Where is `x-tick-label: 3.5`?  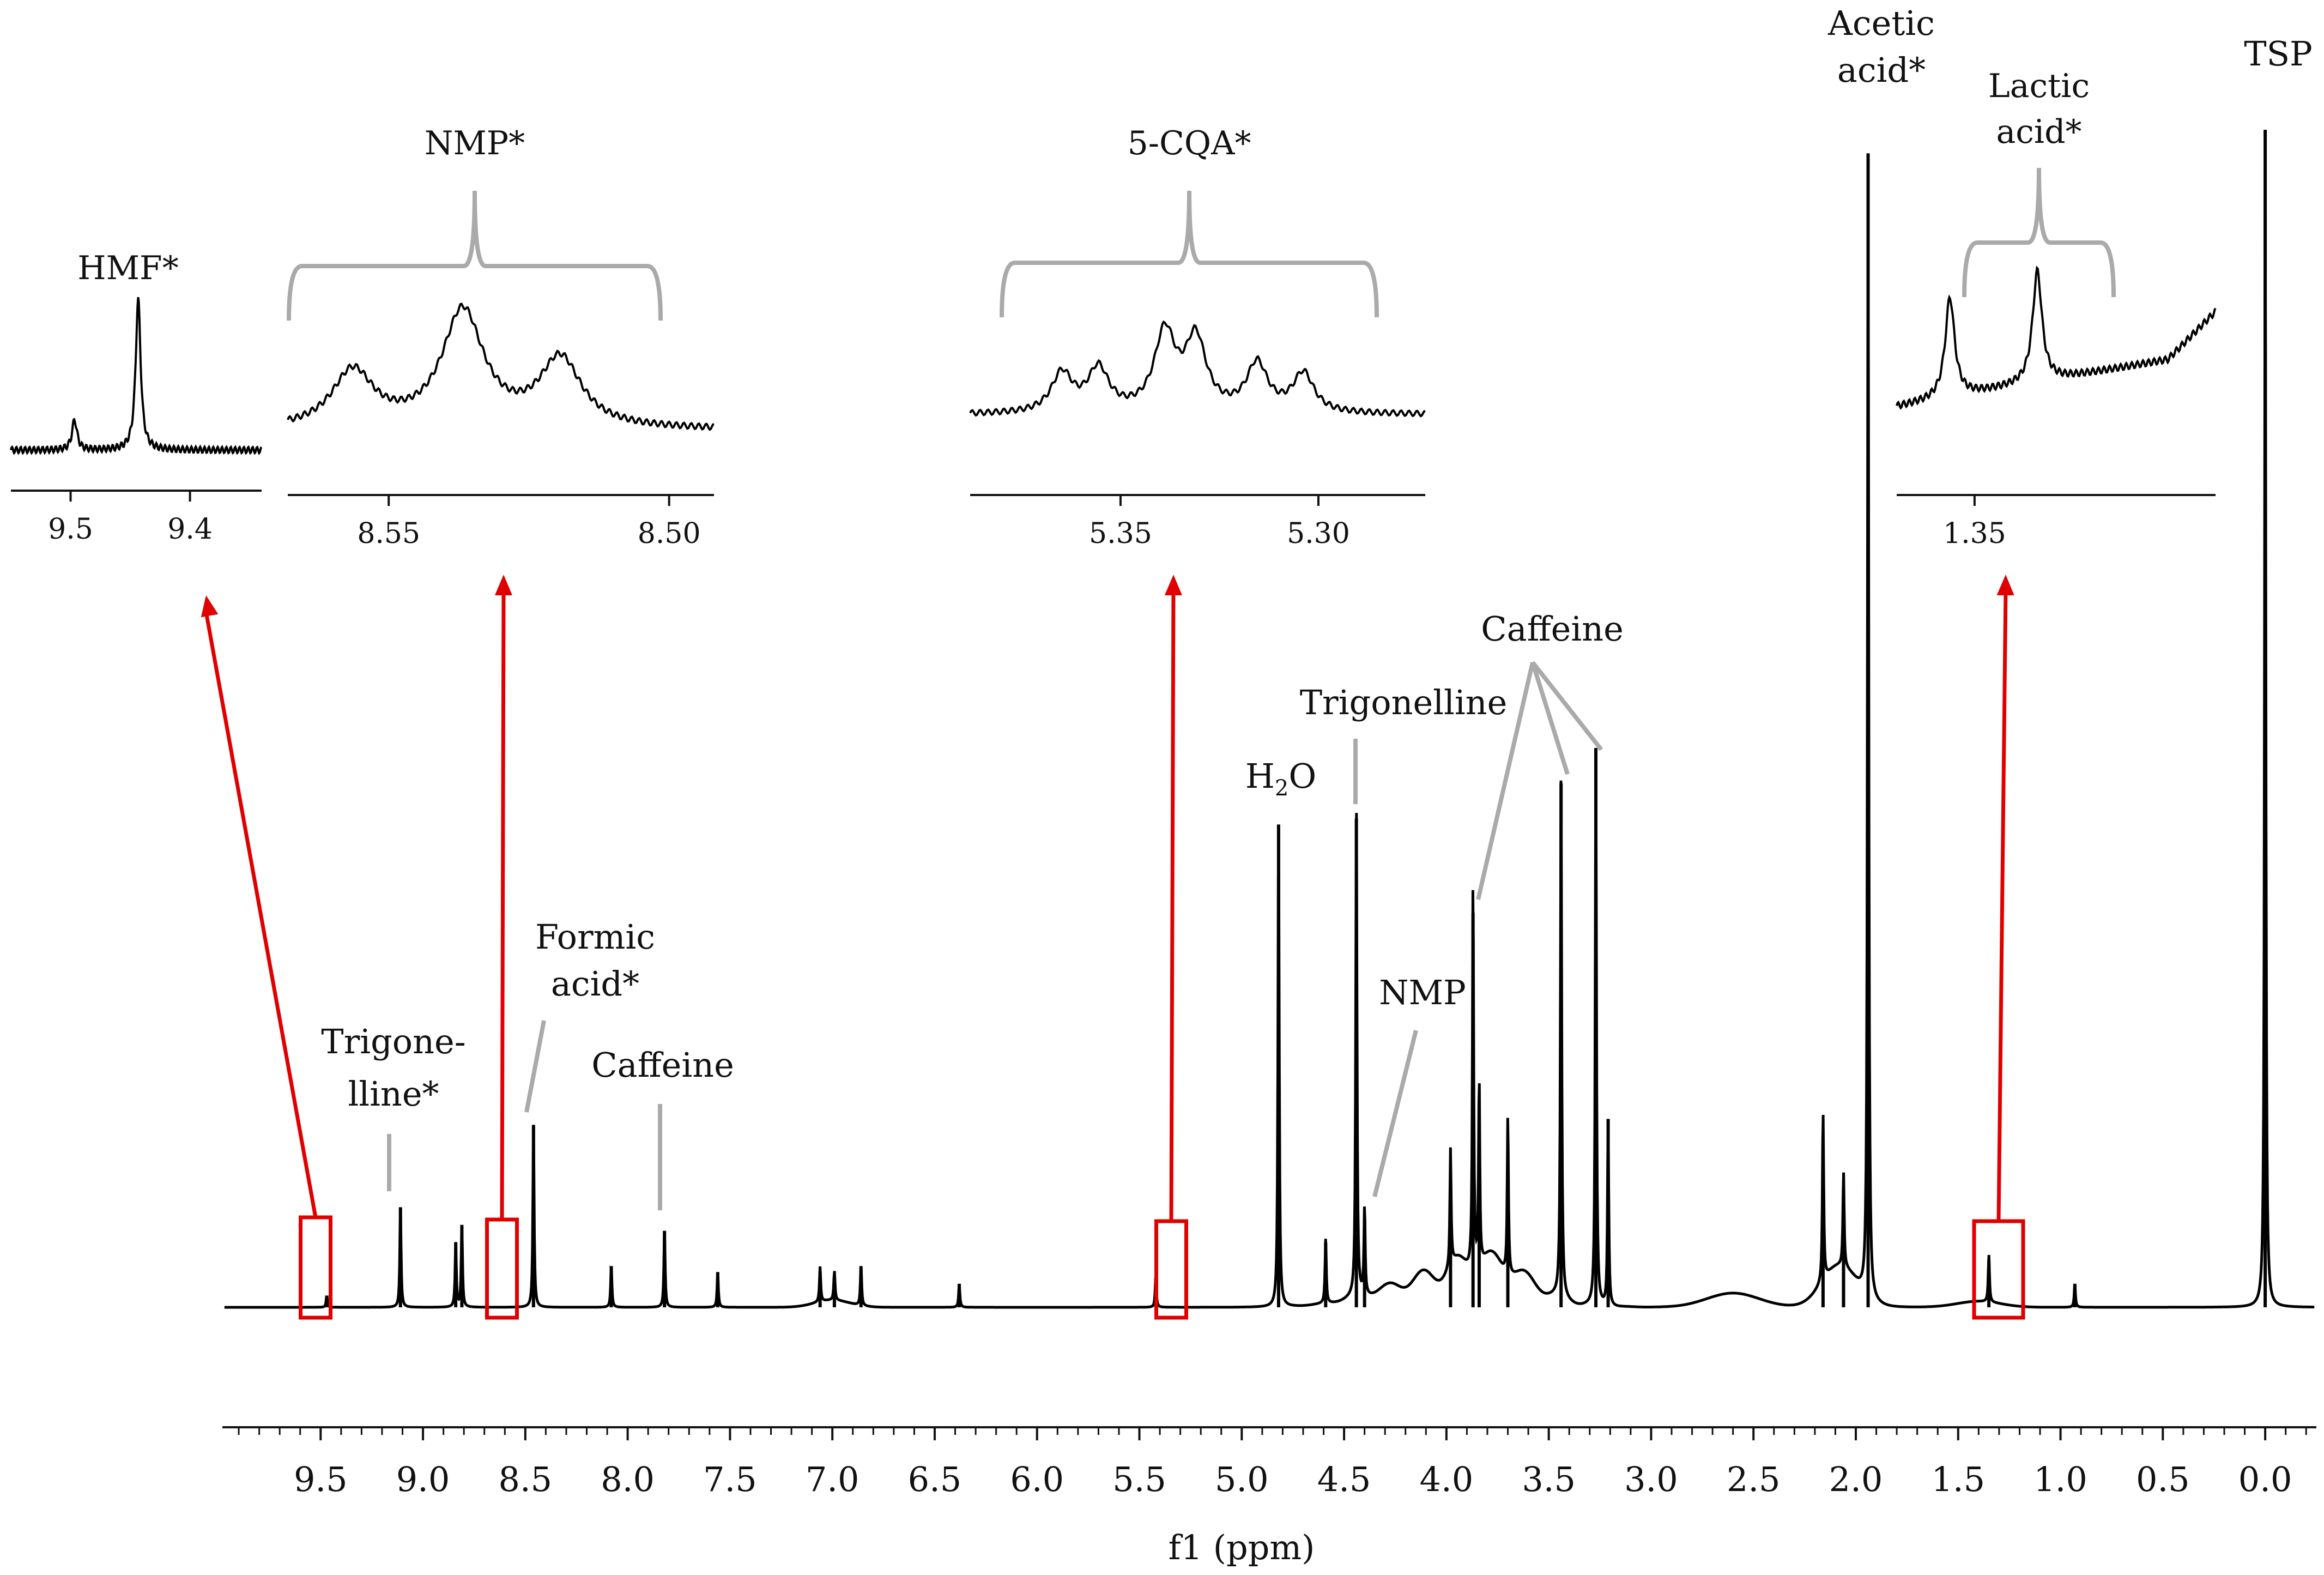 x-tick-label: 3.5 is located at coordinates (1549, 1479).